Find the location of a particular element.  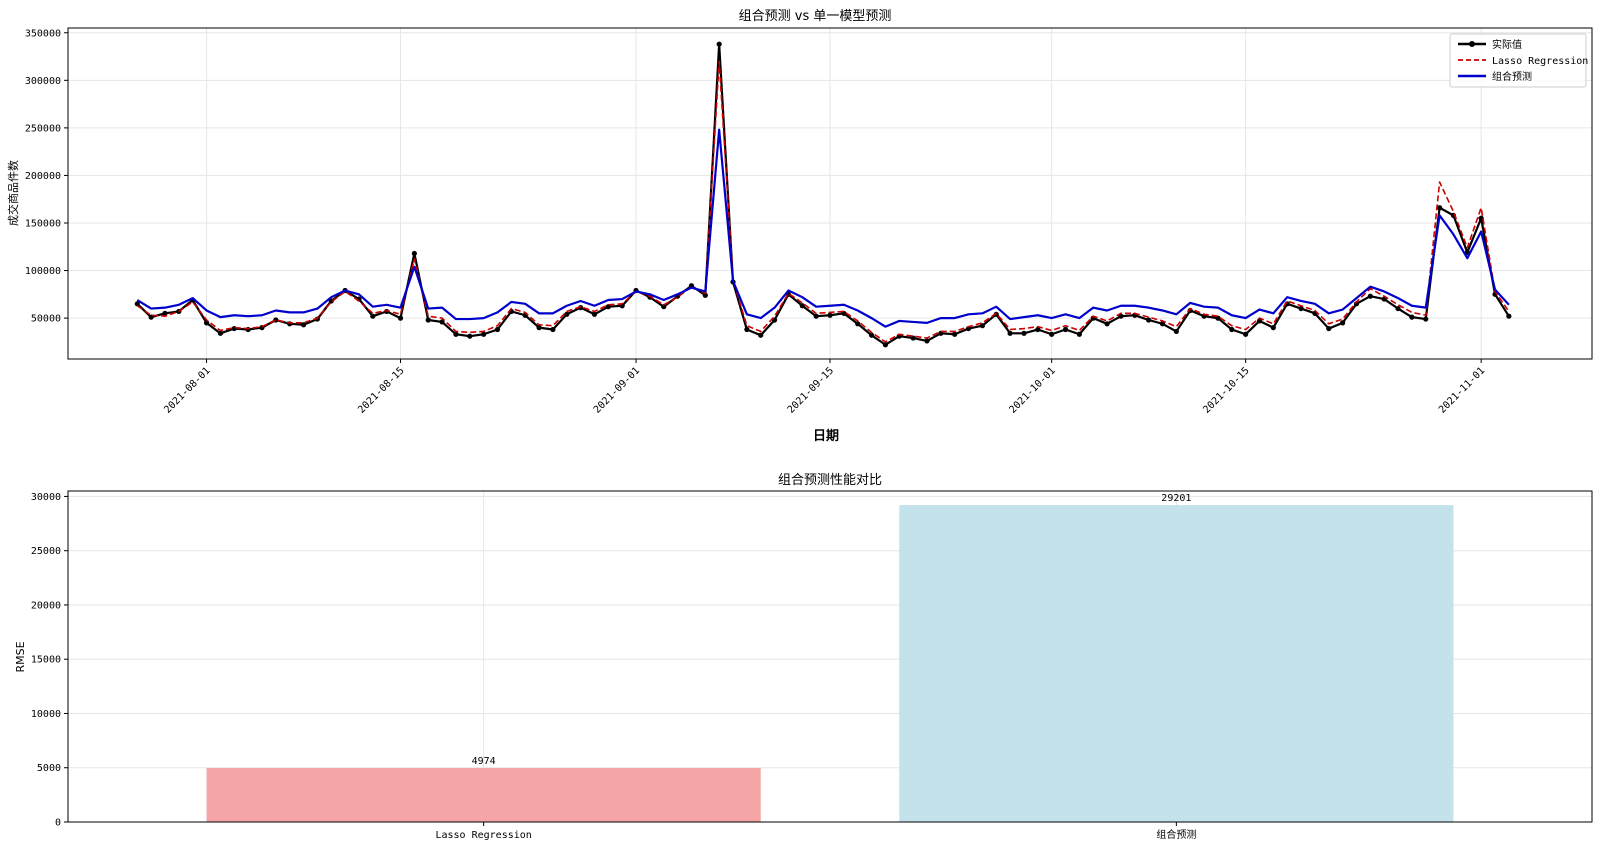

bar-chart-y-tick-label: 15000 is located at coordinates (46, 660).